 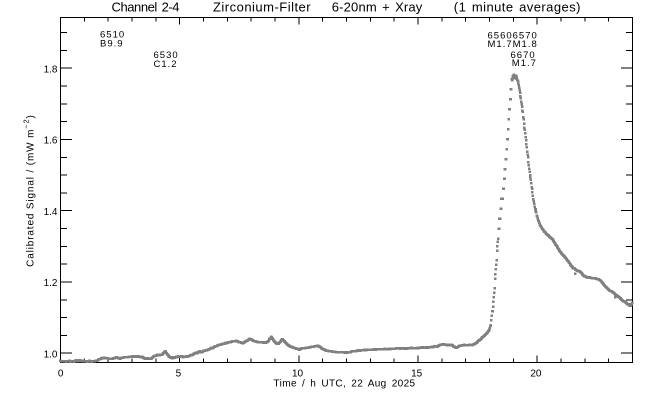 I want to click on svg-text: 6530, so click(x=166, y=55).